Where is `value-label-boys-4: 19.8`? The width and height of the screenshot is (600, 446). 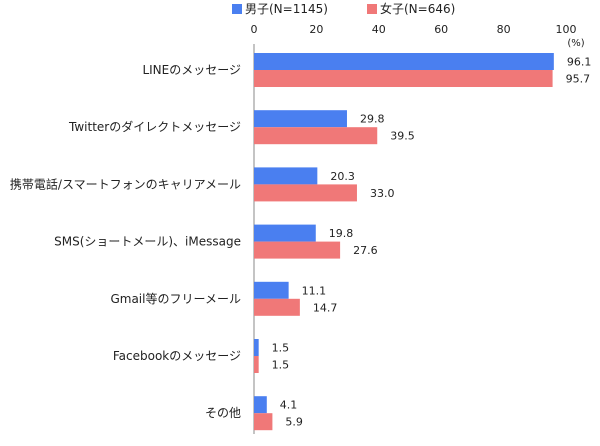 value-label-boys-4: 19.8 is located at coordinates (341, 233).